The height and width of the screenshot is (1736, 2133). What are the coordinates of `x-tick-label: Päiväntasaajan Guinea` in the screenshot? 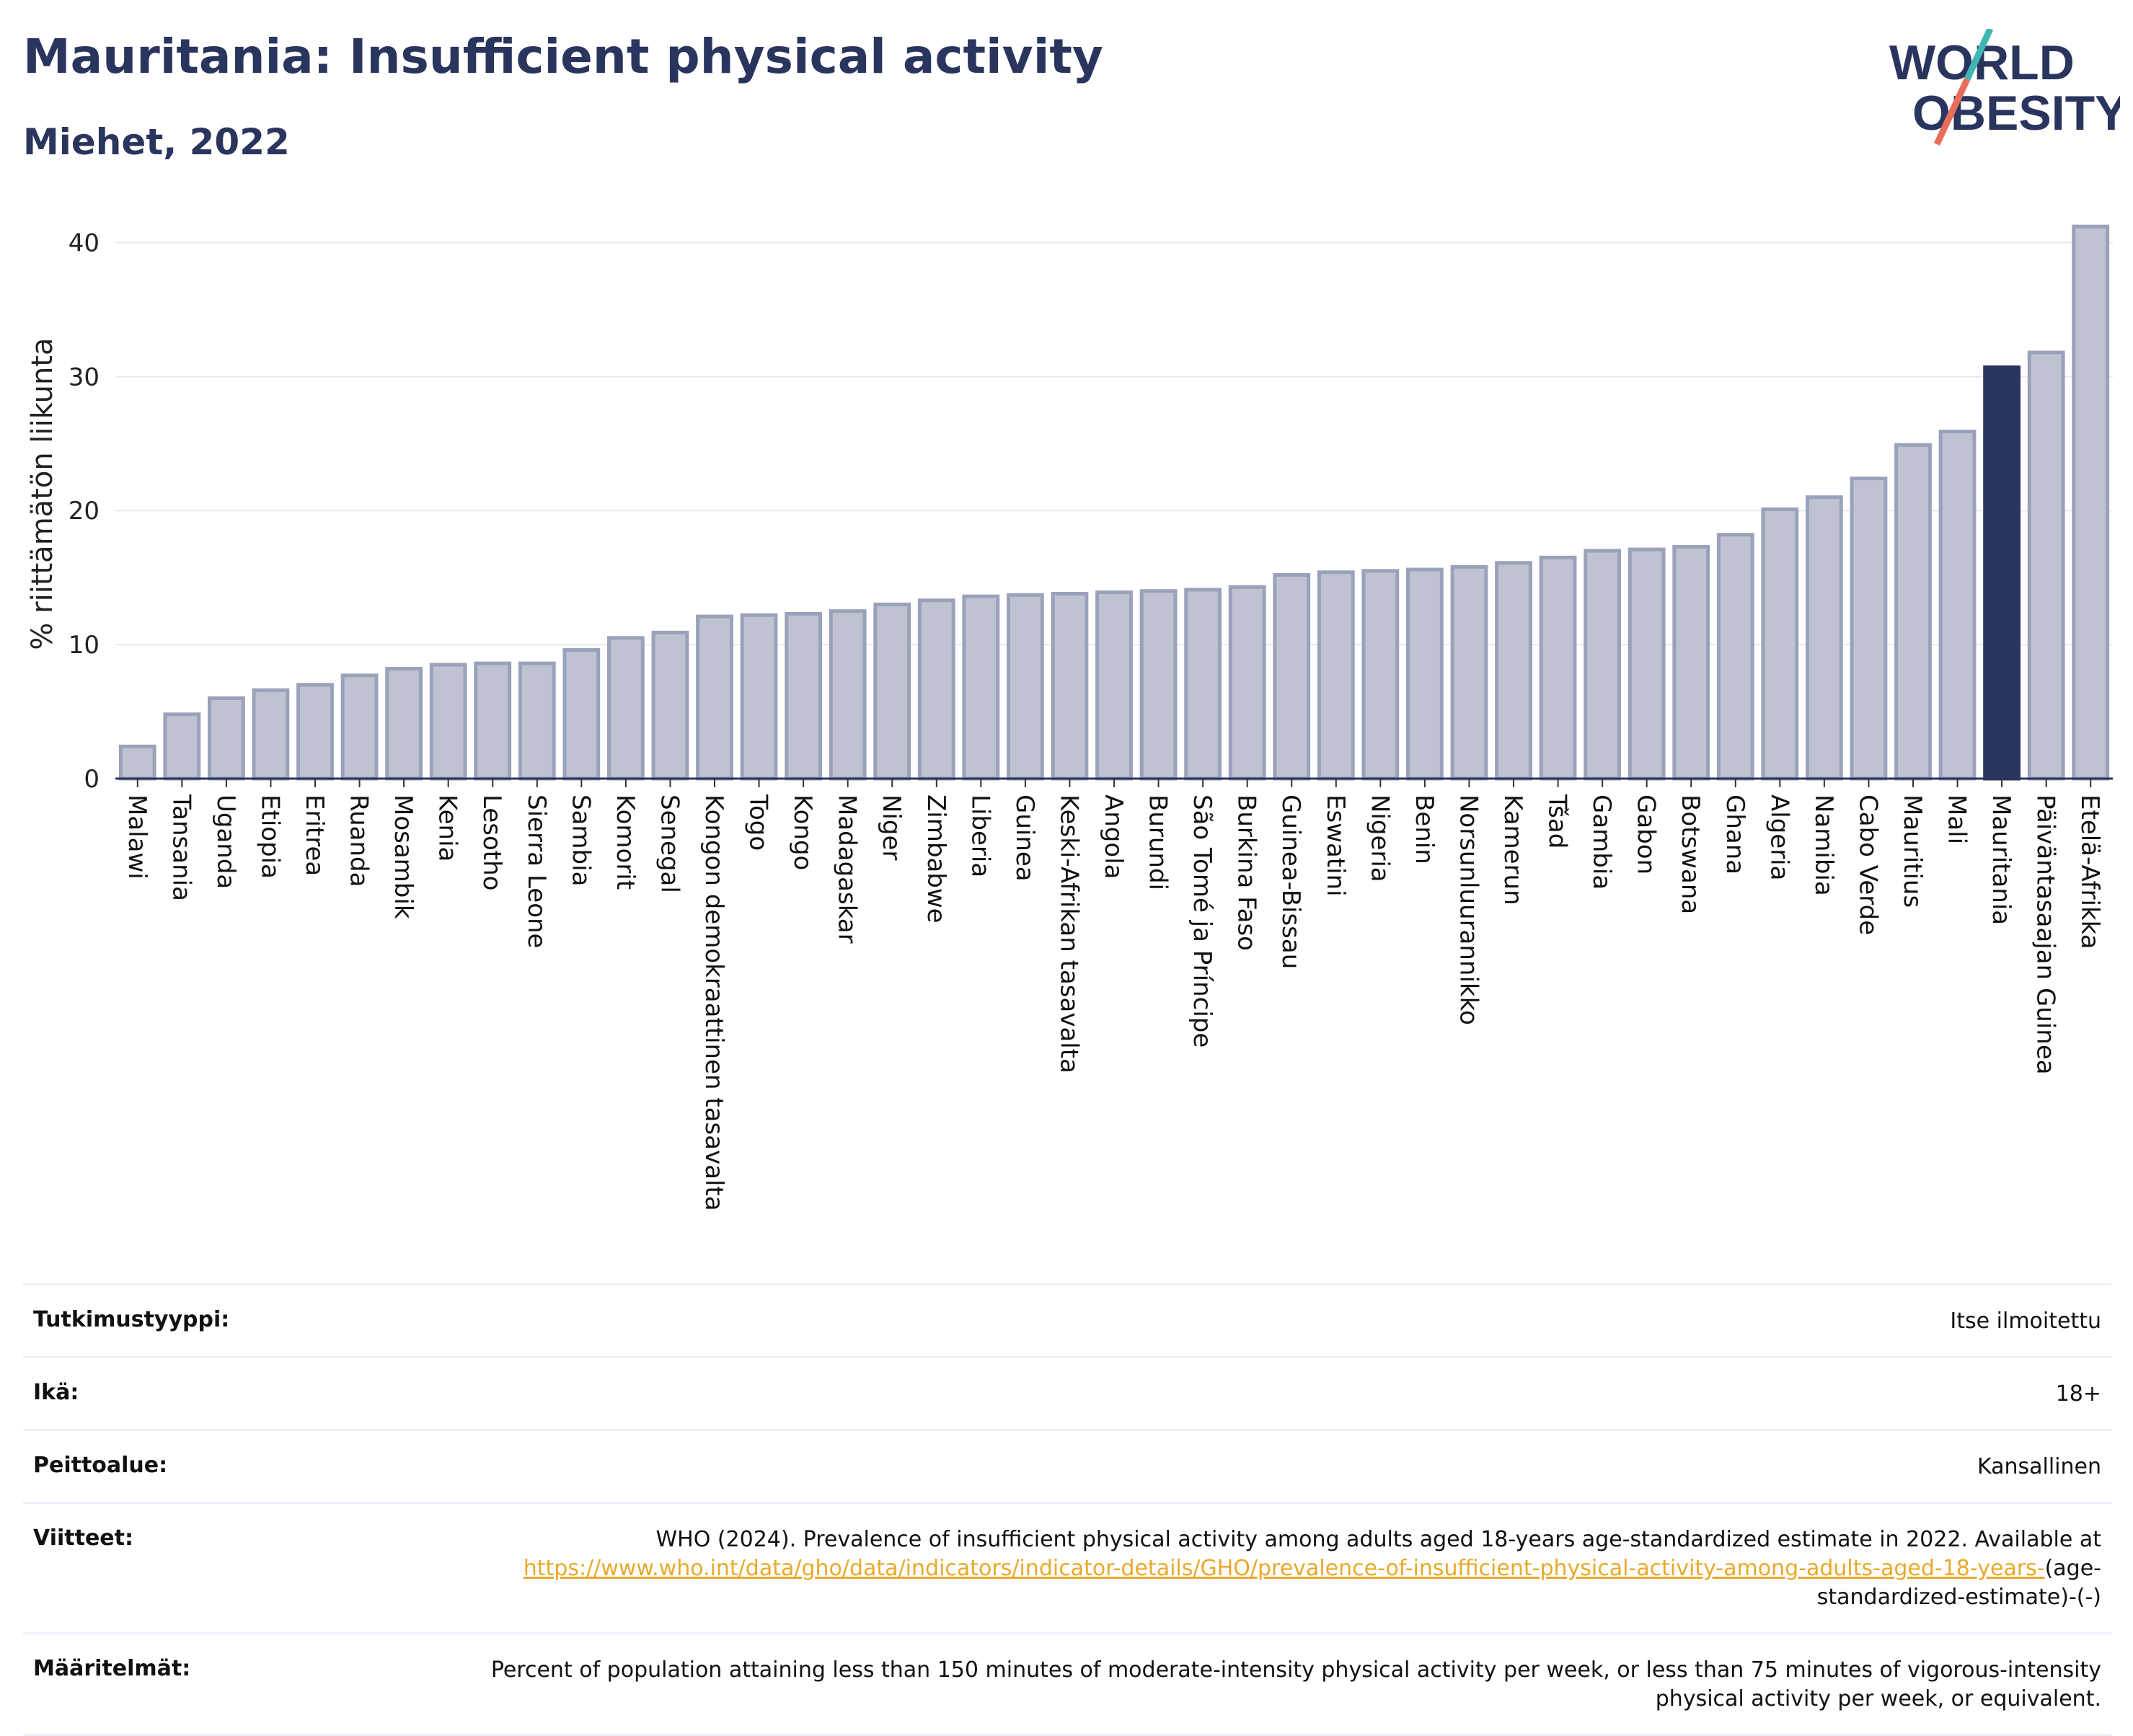 It's located at (2046, 934).